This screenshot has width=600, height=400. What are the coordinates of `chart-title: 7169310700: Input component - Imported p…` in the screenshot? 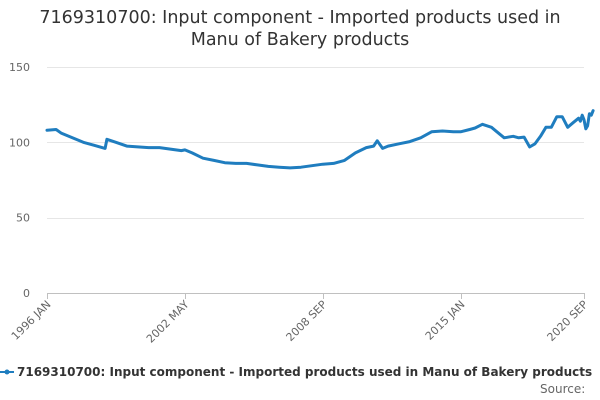 It's located at (300, 29).